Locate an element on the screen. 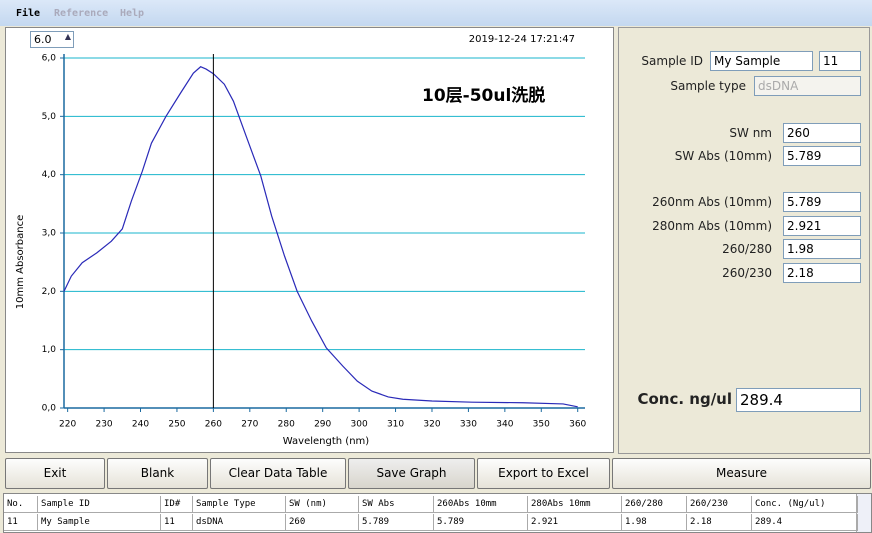 The image size is (872, 533). timestamp: 2019-12-24 17:21:47 is located at coordinates (522, 39).